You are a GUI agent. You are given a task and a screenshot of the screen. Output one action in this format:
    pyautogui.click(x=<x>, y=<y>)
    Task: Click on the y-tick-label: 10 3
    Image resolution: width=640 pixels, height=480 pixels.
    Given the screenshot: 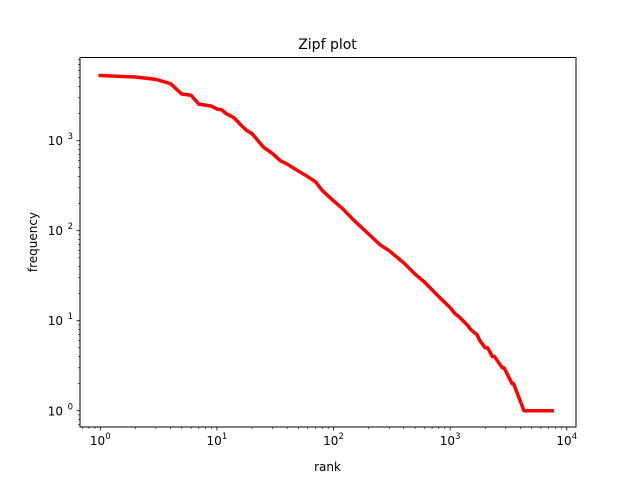 What is the action you would take?
    pyautogui.click(x=60, y=140)
    